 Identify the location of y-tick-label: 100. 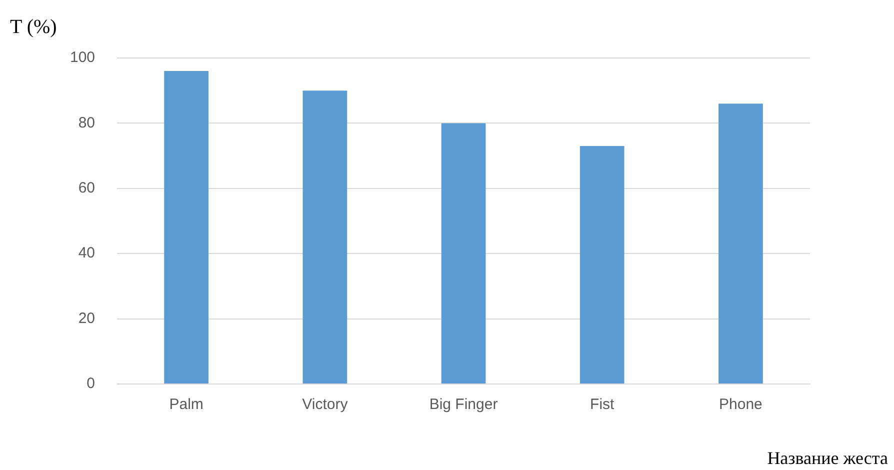
(83, 57).